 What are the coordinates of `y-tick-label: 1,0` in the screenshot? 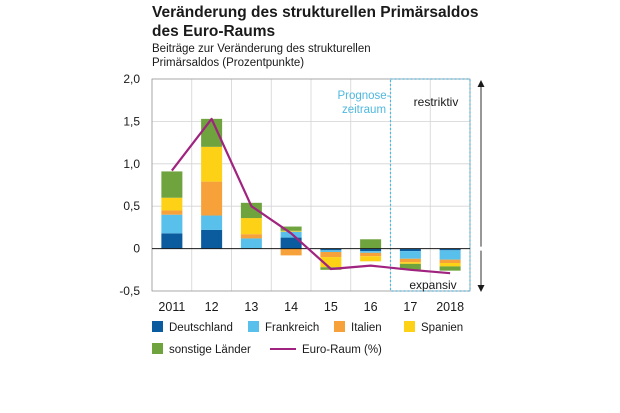 It's located at (131, 164).